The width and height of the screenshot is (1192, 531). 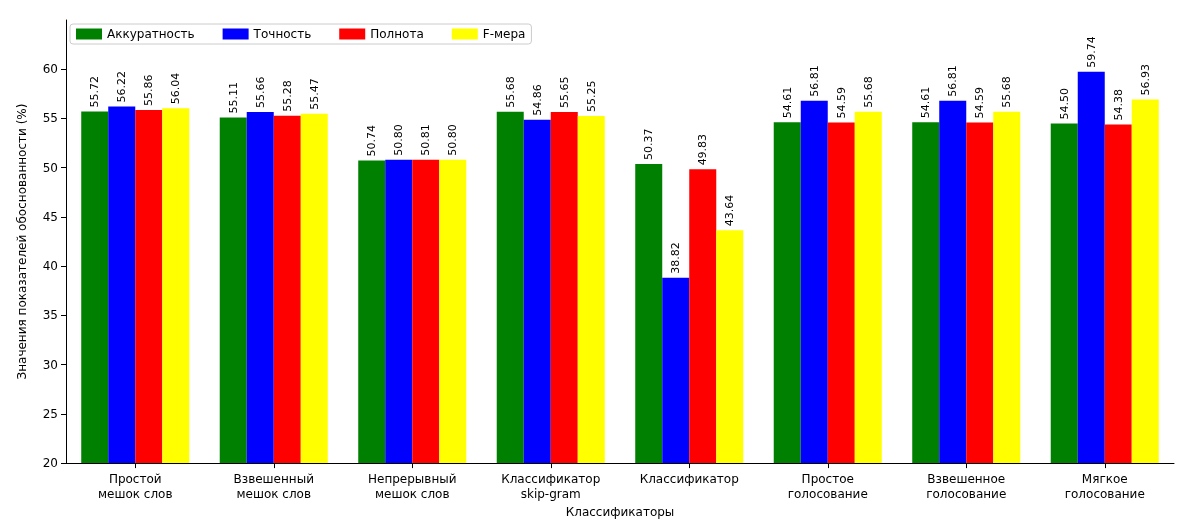 What do you see at coordinates (314, 94) in the screenshot?
I see `data-label: 55.47` at bounding box center [314, 94].